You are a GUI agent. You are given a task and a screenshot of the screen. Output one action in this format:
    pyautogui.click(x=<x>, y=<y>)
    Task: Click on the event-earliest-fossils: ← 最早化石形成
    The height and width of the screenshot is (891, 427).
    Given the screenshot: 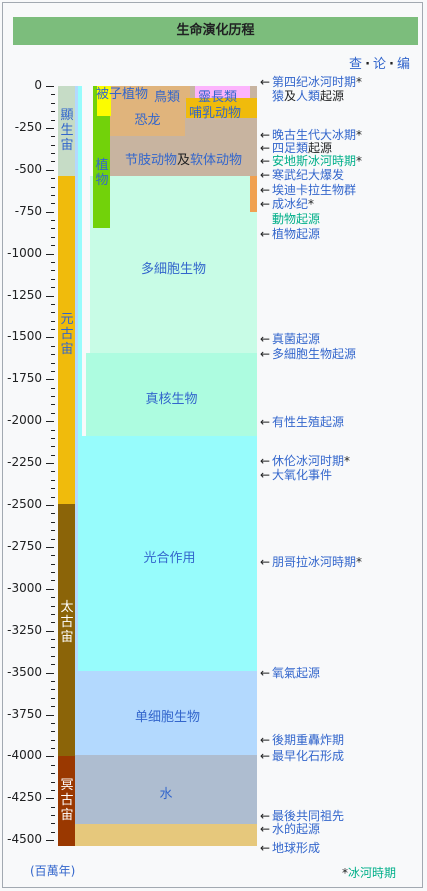 What is the action you would take?
    pyautogui.click(x=302, y=756)
    